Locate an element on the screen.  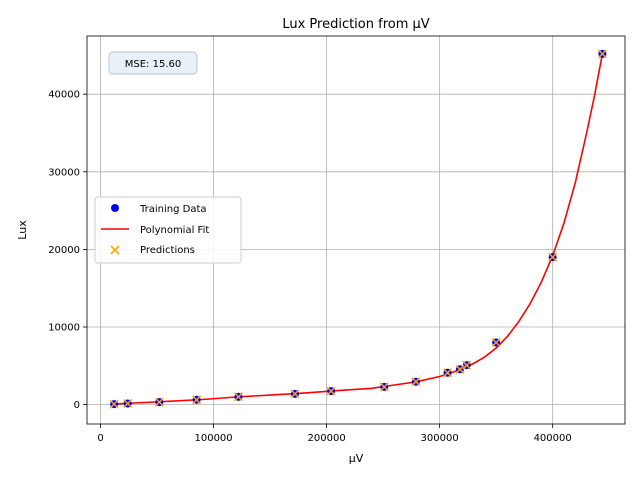
y-tick-label: 10000 is located at coordinates (64, 328).